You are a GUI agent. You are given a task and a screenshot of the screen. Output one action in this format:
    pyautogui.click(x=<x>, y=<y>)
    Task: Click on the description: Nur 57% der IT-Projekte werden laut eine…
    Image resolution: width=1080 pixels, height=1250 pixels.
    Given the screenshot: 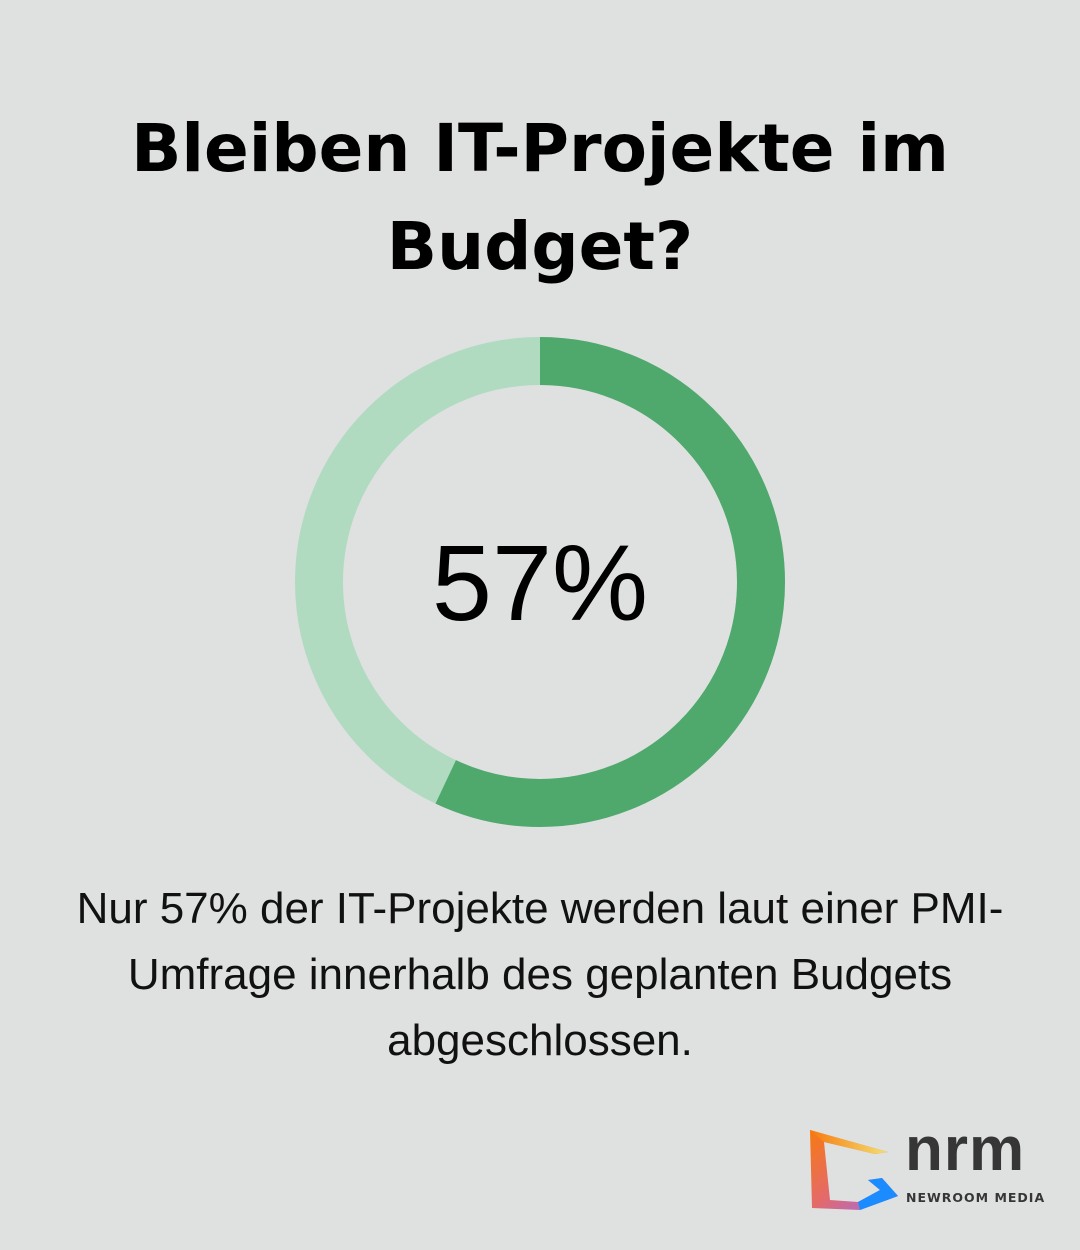 What is the action you would take?
    pyautogui.click(x=540, y=974)
    